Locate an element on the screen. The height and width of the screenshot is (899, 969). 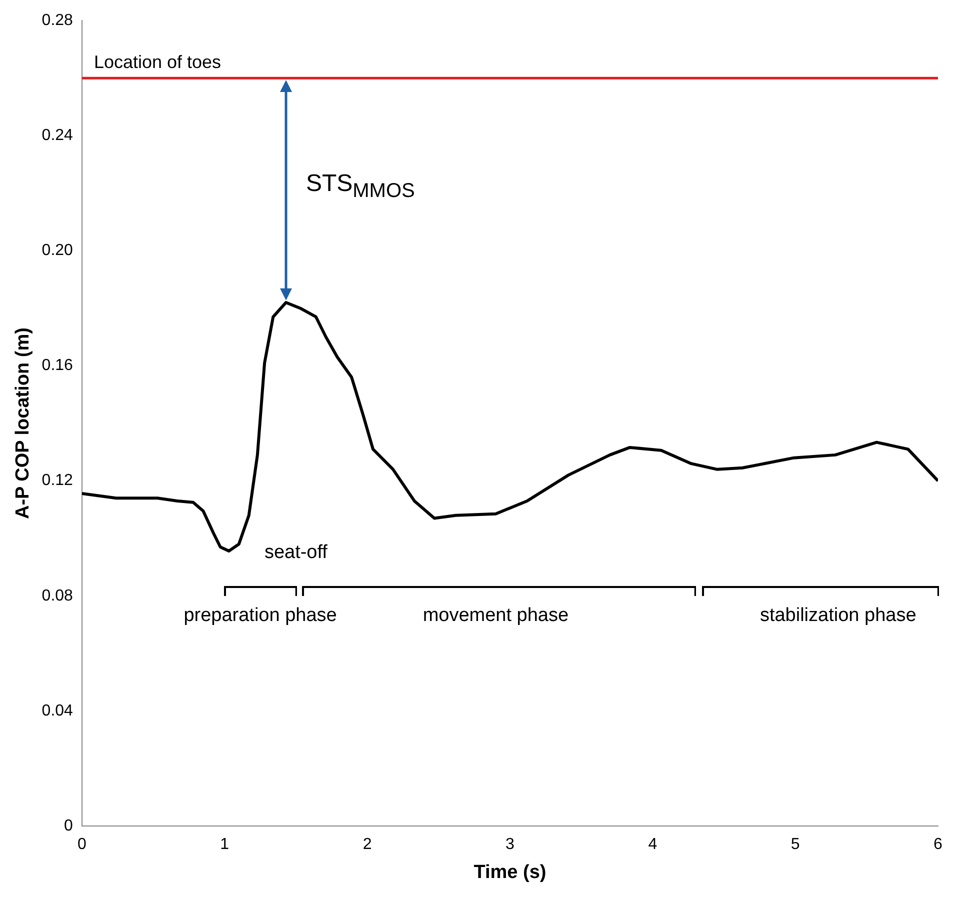
annotation: STS$_{MMOS}$ is located at coordinates (360, 187).